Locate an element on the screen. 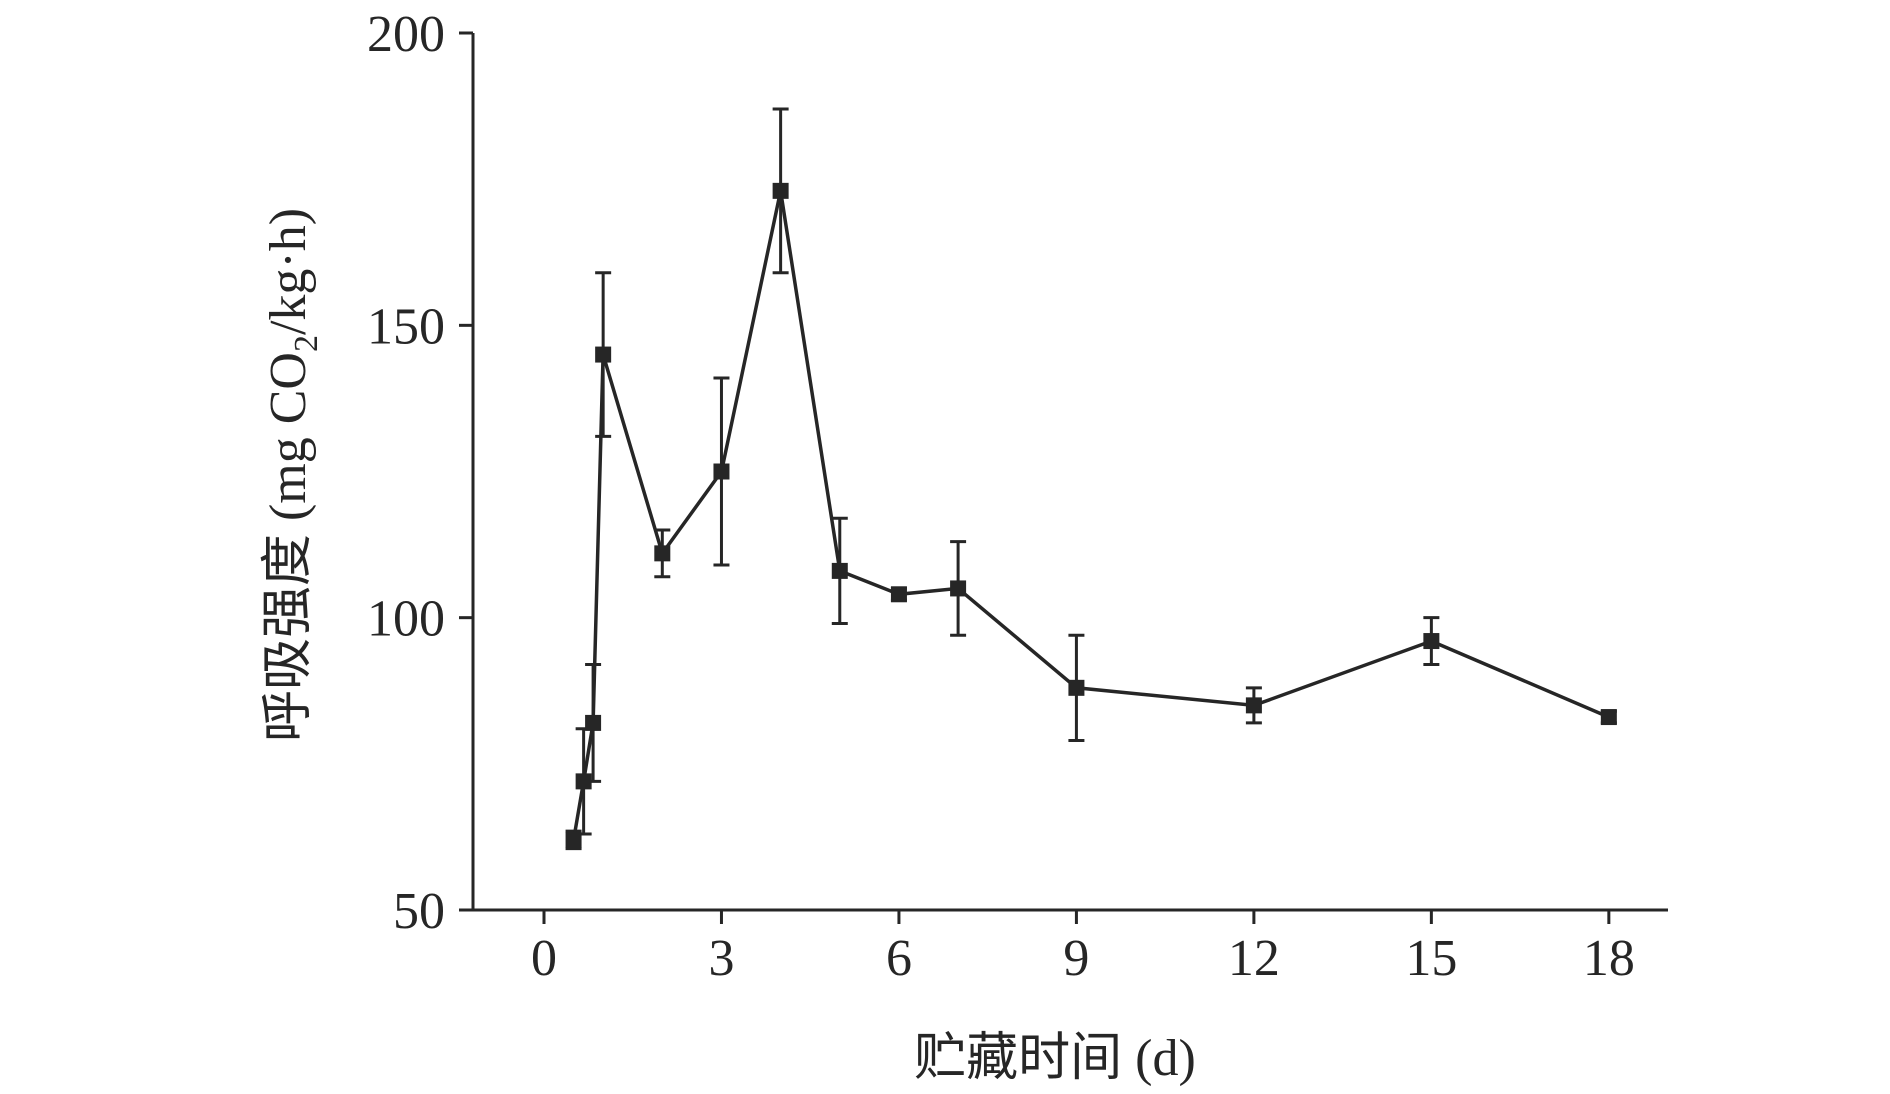 The image size is (1890, 1094). y-axis-label-main: 呼吸强度 (mg CO is located at coordinates (288, 547).